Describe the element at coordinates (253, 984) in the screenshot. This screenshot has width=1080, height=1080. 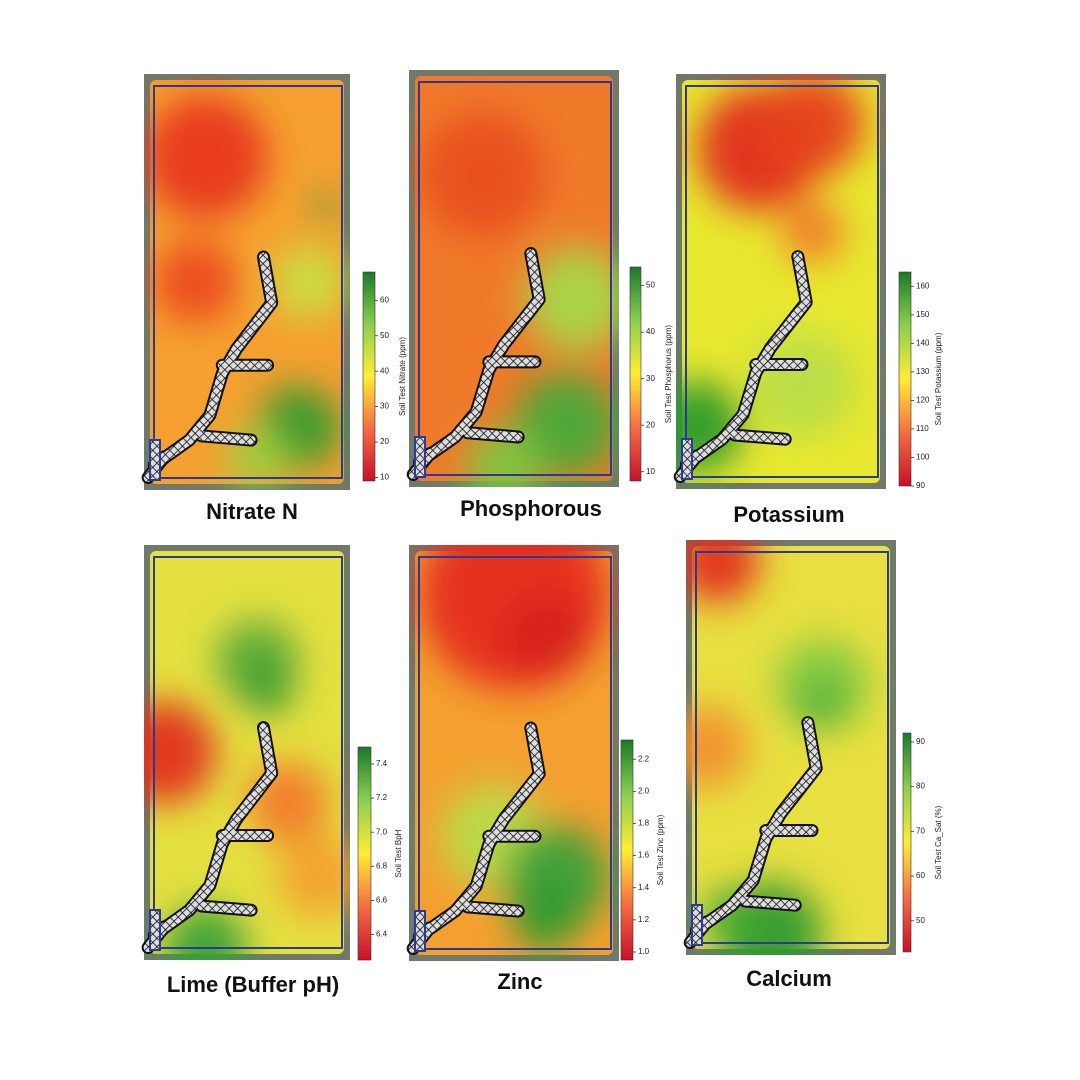
I see `panel-title: Lime (Buffer pH)` at that location.